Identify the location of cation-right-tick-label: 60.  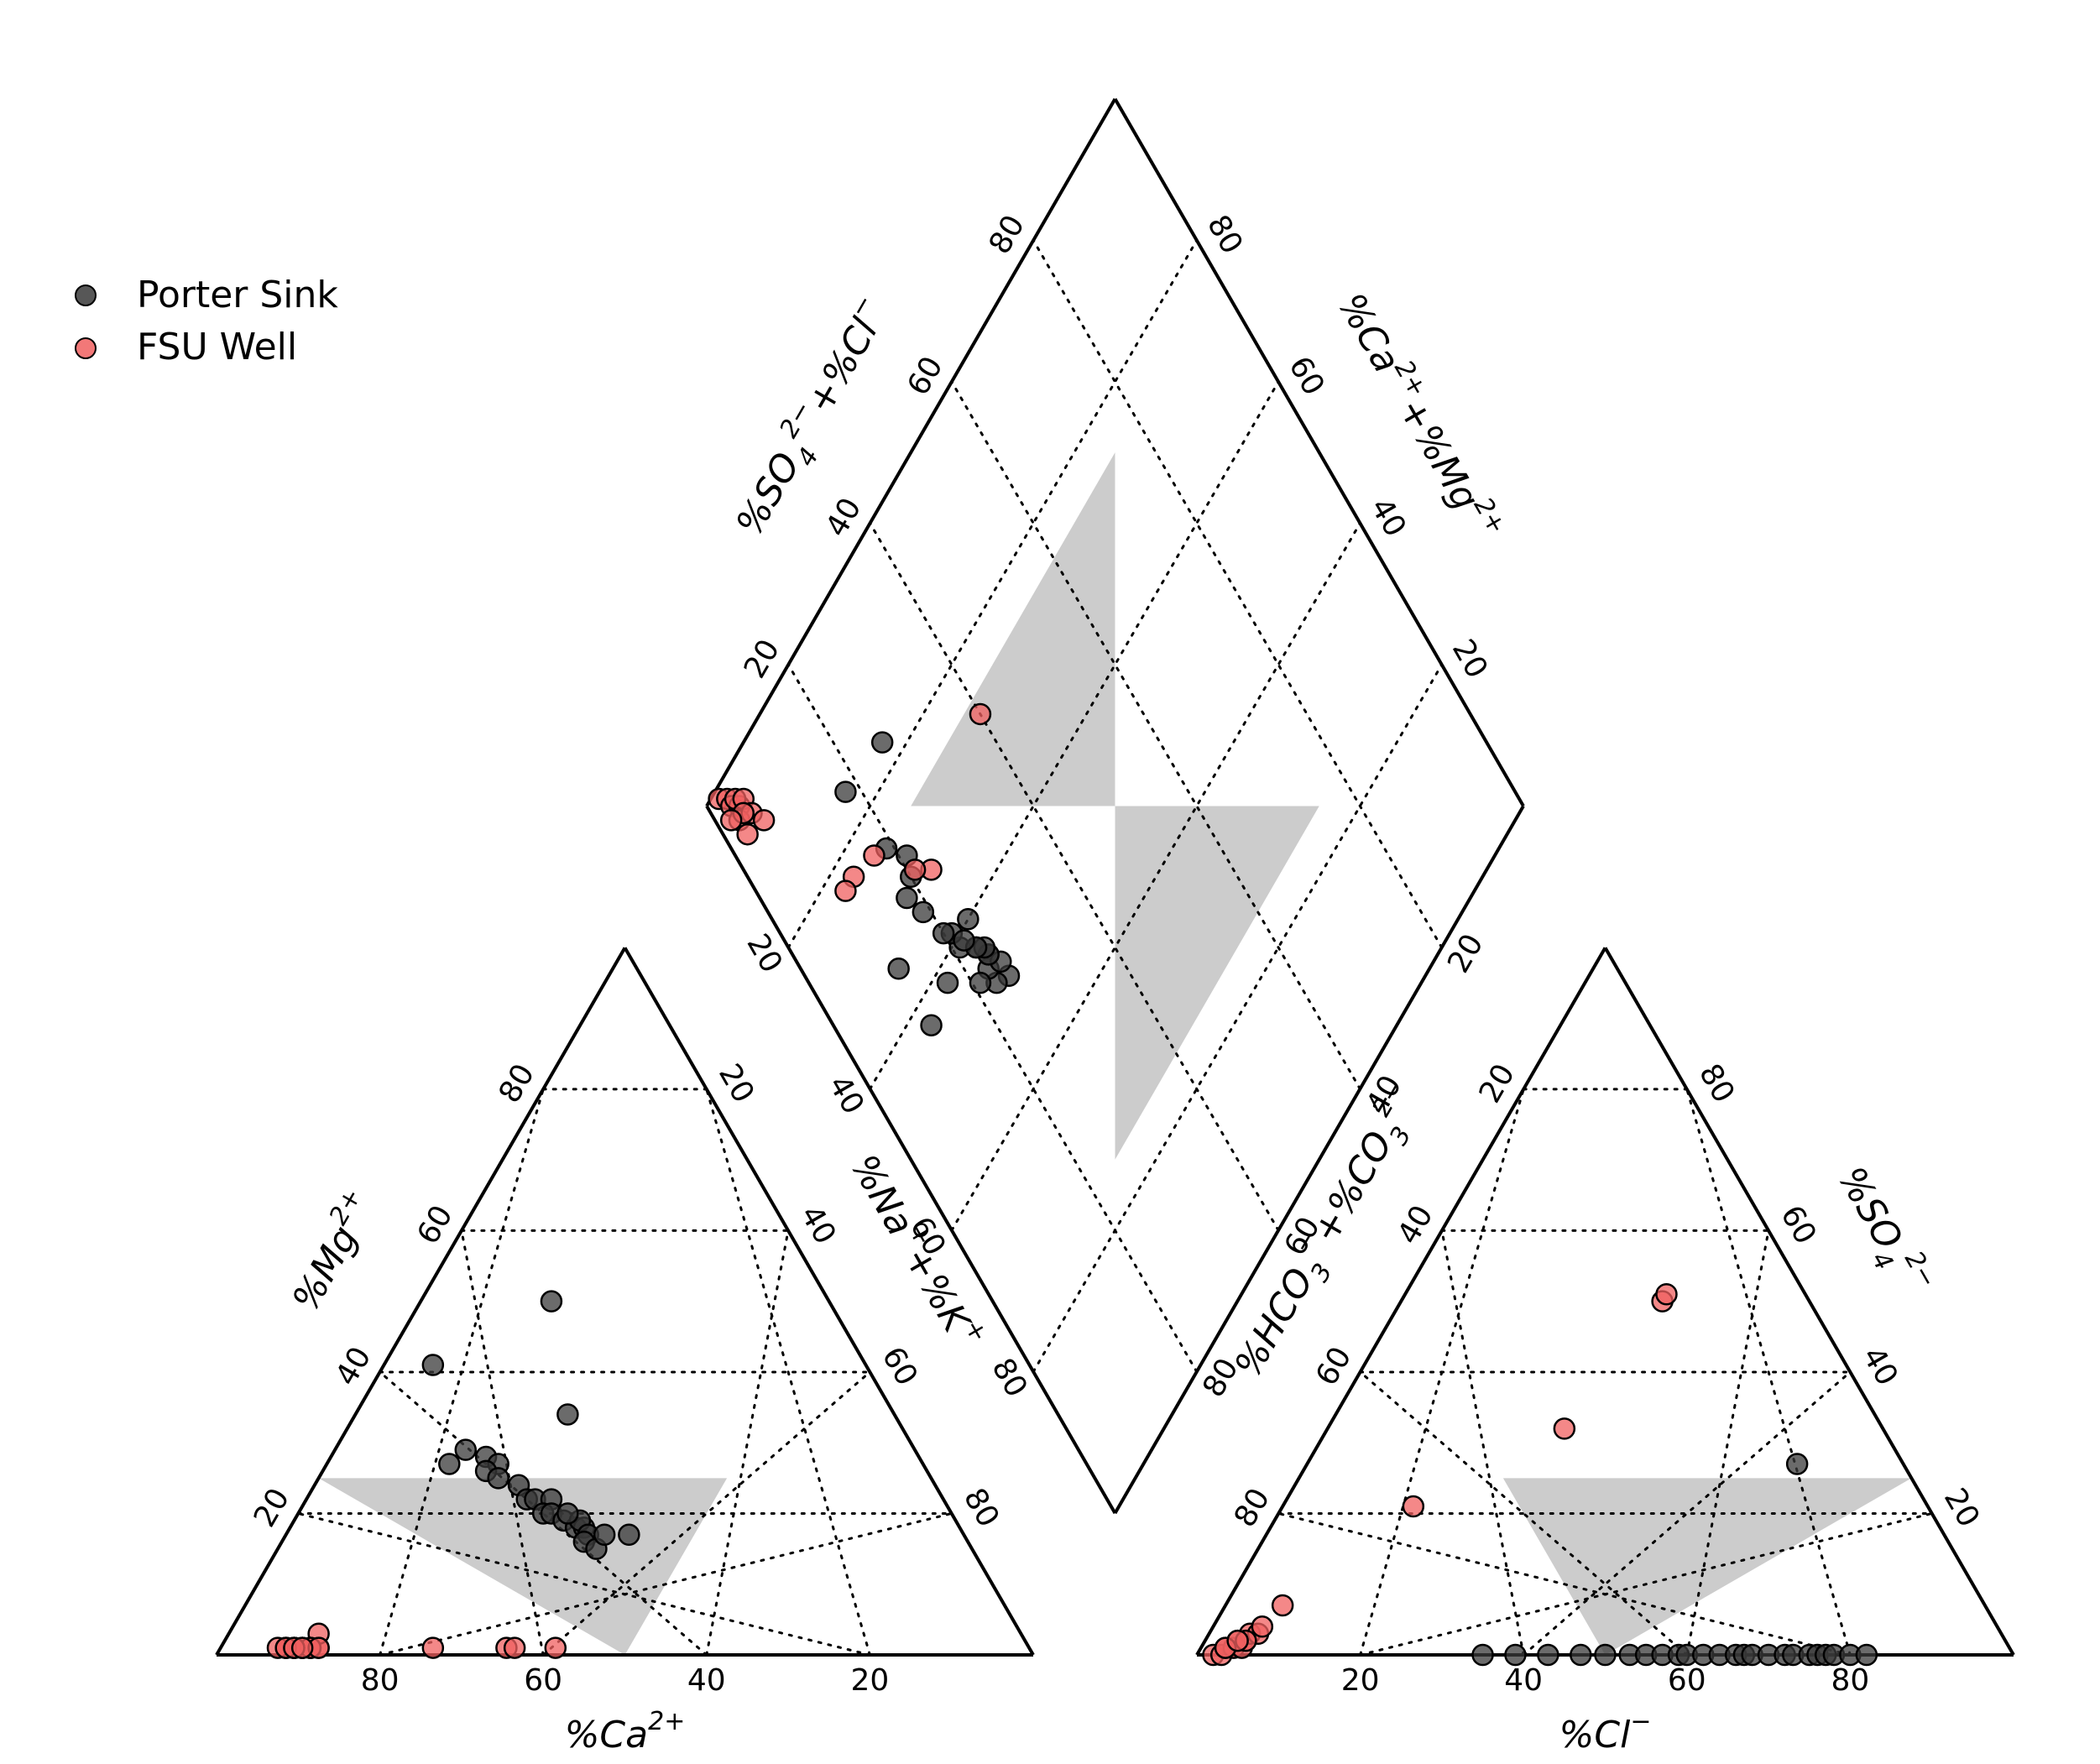
(899, 1366).